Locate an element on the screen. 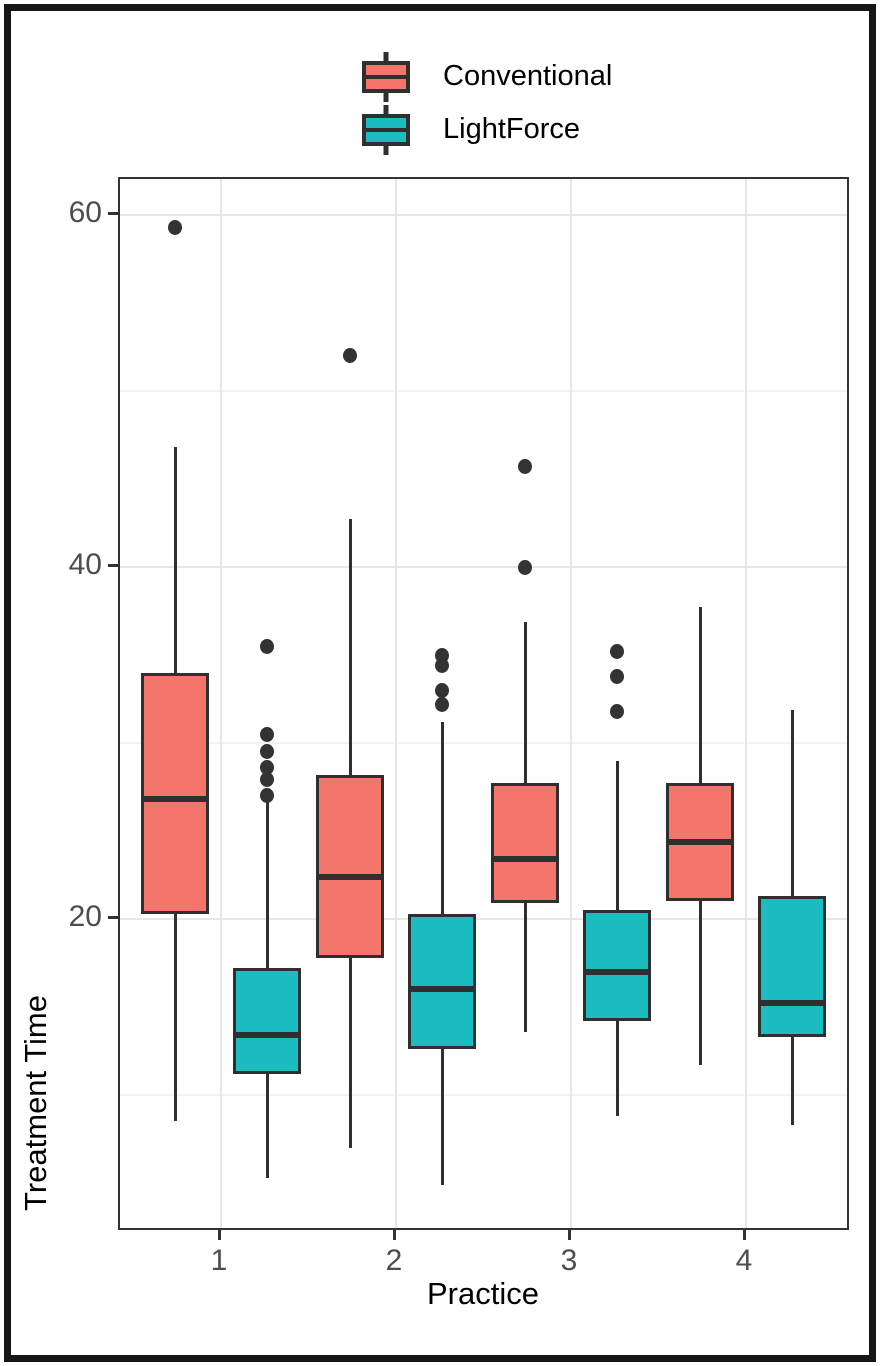 This screenshot has height=1366, width=880. legend-item-conventional: Conventional is located at coordinates (487, 76).